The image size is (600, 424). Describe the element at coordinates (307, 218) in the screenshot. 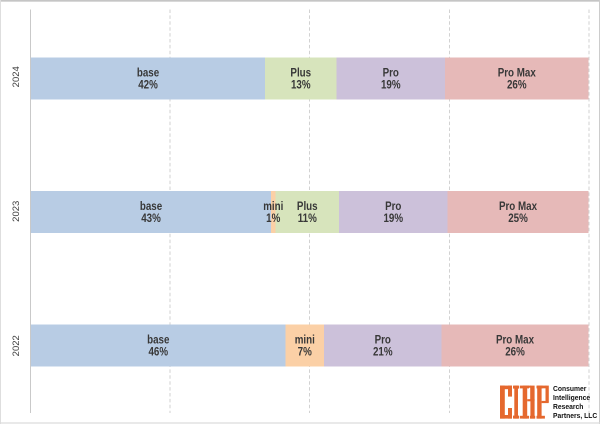

I see `svg-text: 11%` at that location.